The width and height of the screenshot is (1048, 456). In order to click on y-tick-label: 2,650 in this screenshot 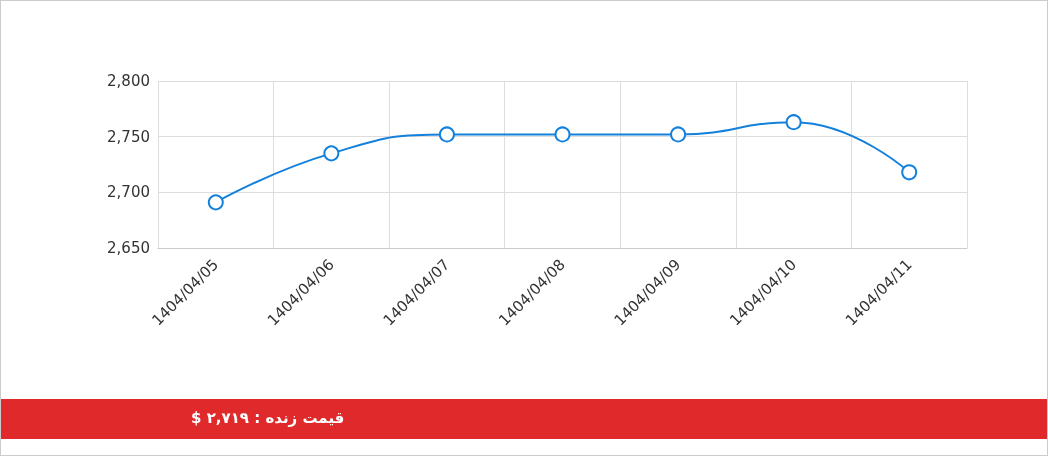, I will do `click(128, 248)`.